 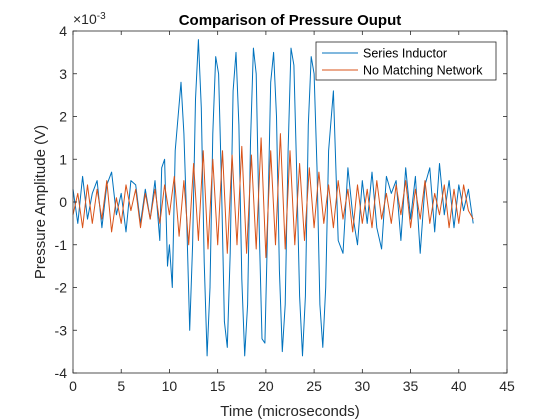 I want to click on legend: Series Inductor No Matching Network, so click(x=406, y=61).